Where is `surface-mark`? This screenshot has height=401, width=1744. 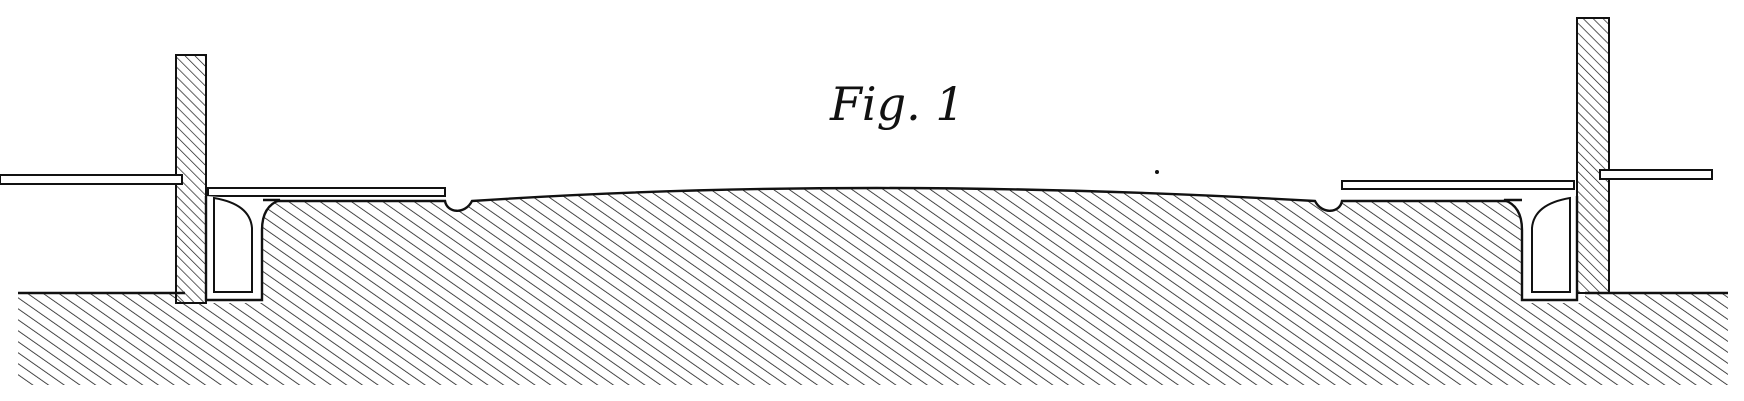 surface-mark is located at coordinates (1157, 172).